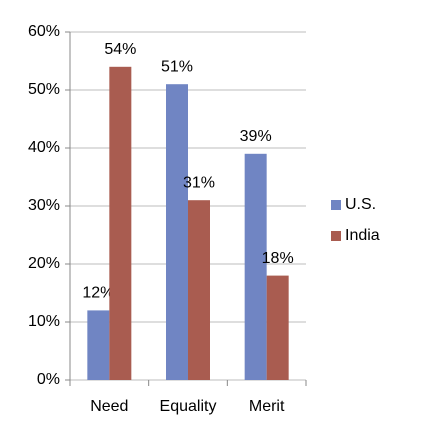 The height and width of the screenshot is (431, 443). What do you see at coordinates (360, 204) in the screenshot?
I see `legend-label: U.S.` at bounding box center [360, 204].